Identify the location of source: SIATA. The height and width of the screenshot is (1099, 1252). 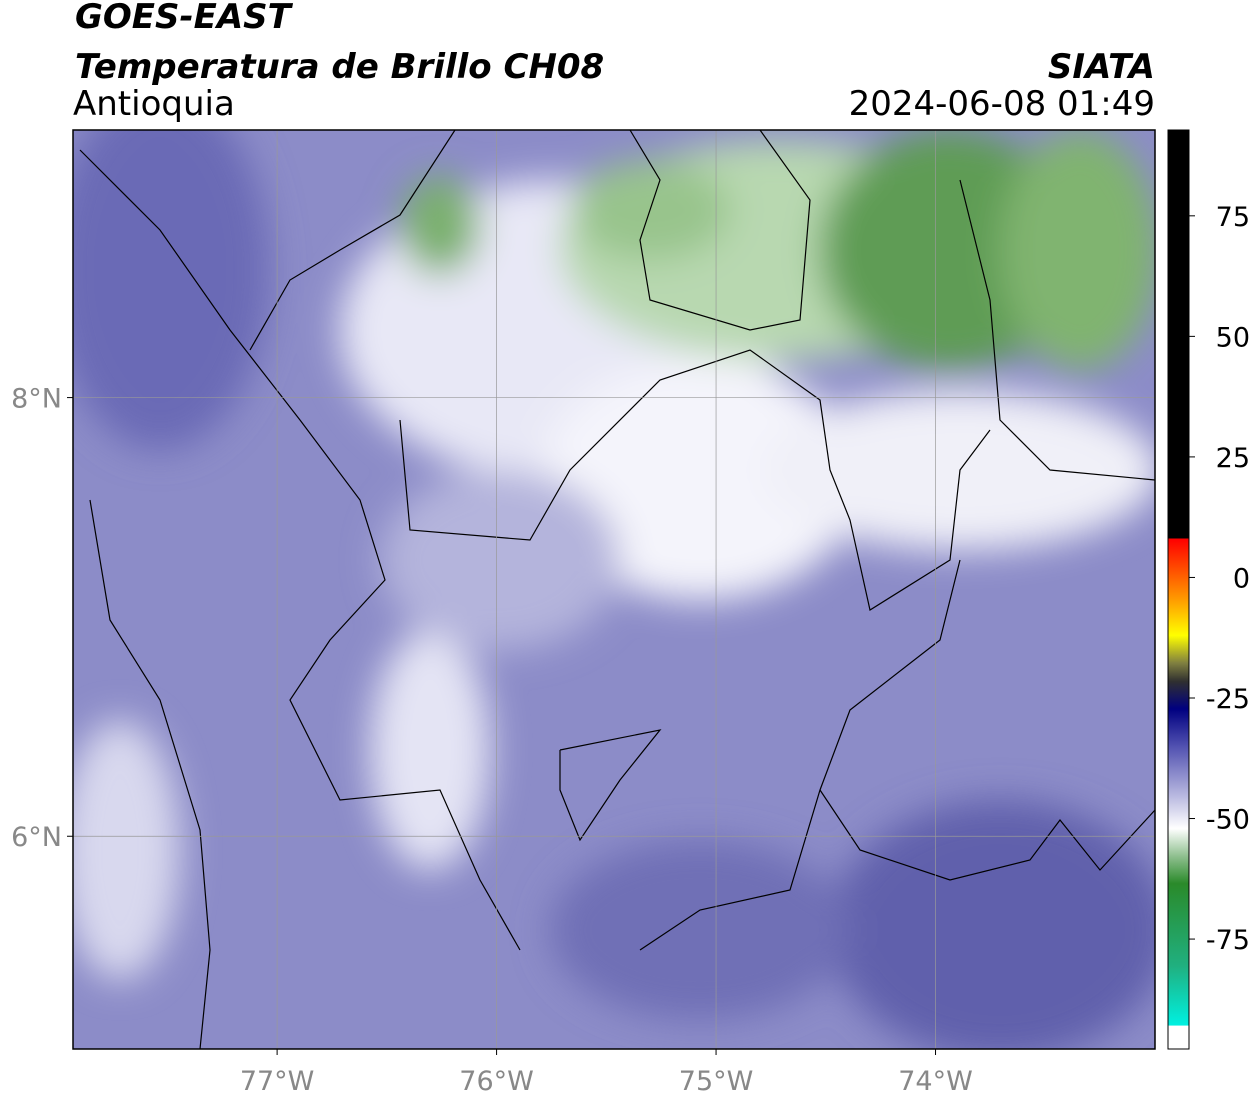
(1101, 67).